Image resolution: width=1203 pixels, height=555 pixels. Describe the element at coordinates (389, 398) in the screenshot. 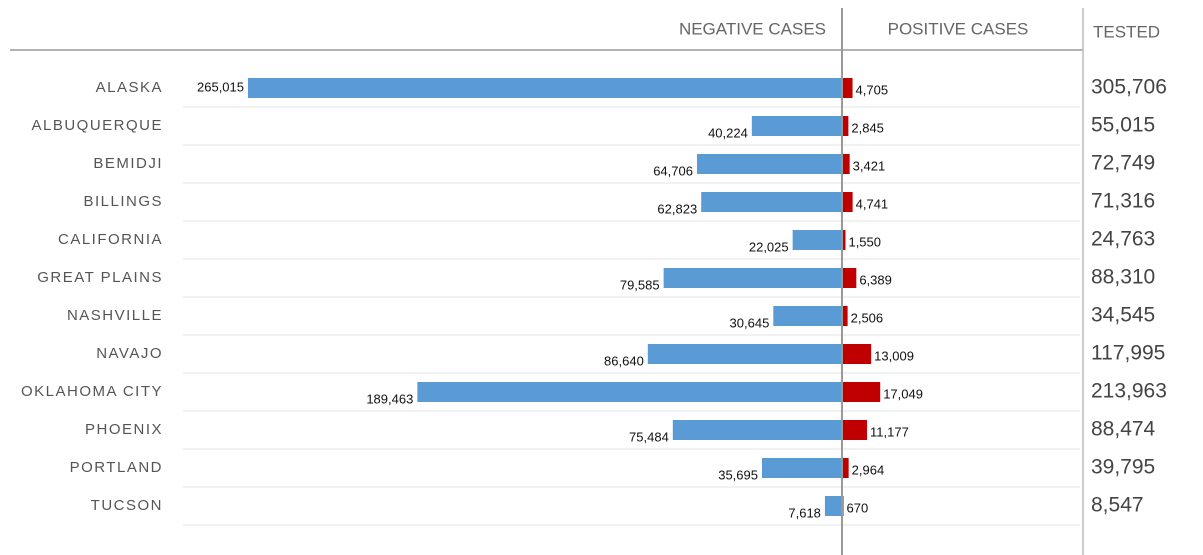

I see `negative-label: 189,463` at that location.